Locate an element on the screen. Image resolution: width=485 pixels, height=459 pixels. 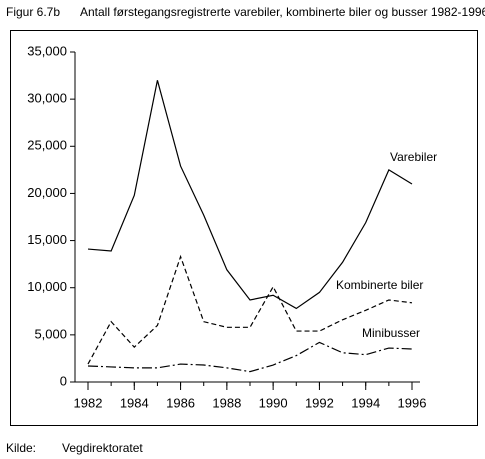
y-tick-label: 5,000 is located at coordinates (50, 333).